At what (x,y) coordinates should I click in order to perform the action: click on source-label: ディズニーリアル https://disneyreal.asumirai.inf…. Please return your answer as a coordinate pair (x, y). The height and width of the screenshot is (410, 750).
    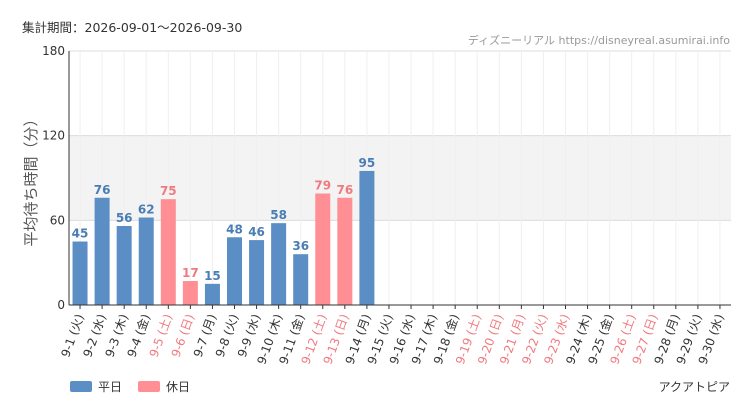
    Looking at the image, I should click on (598, 40).